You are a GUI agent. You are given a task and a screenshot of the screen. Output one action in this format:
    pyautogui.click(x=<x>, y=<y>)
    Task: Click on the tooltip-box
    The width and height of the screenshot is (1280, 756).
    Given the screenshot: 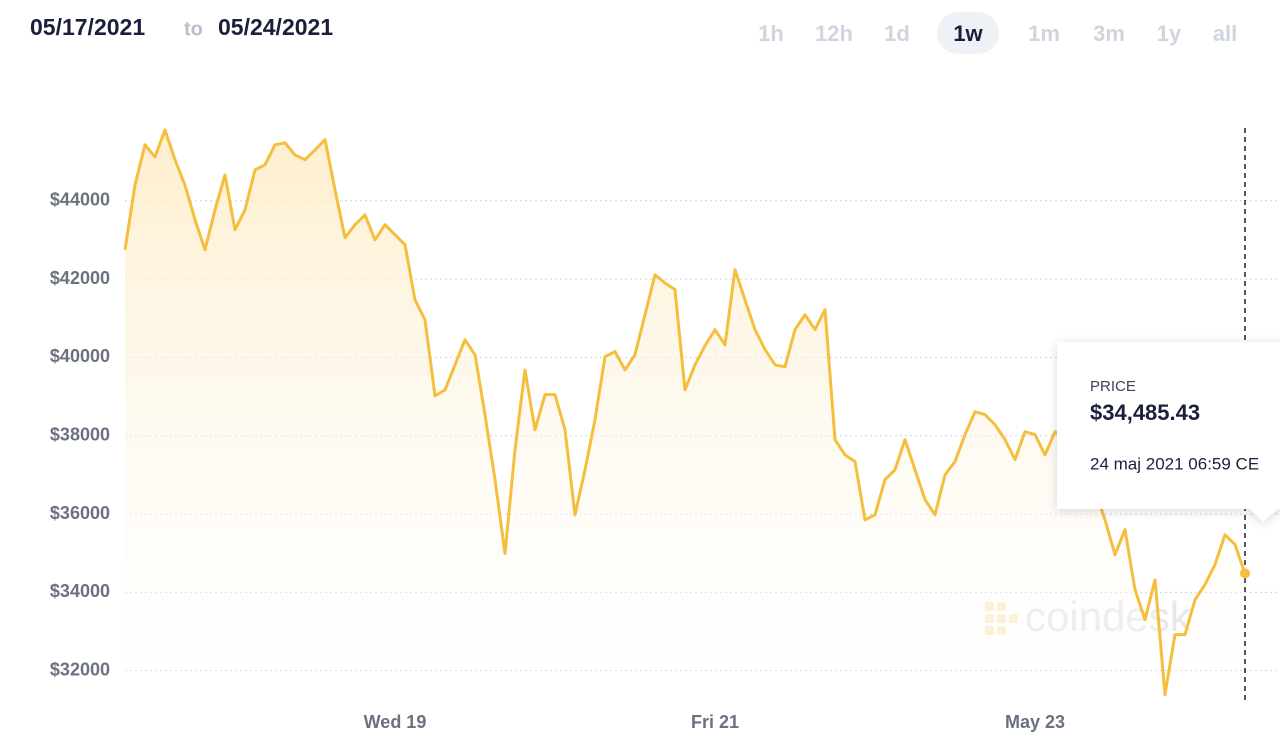 What is the action you would take?
    pyautogui.click(x=1168, y=432)
    